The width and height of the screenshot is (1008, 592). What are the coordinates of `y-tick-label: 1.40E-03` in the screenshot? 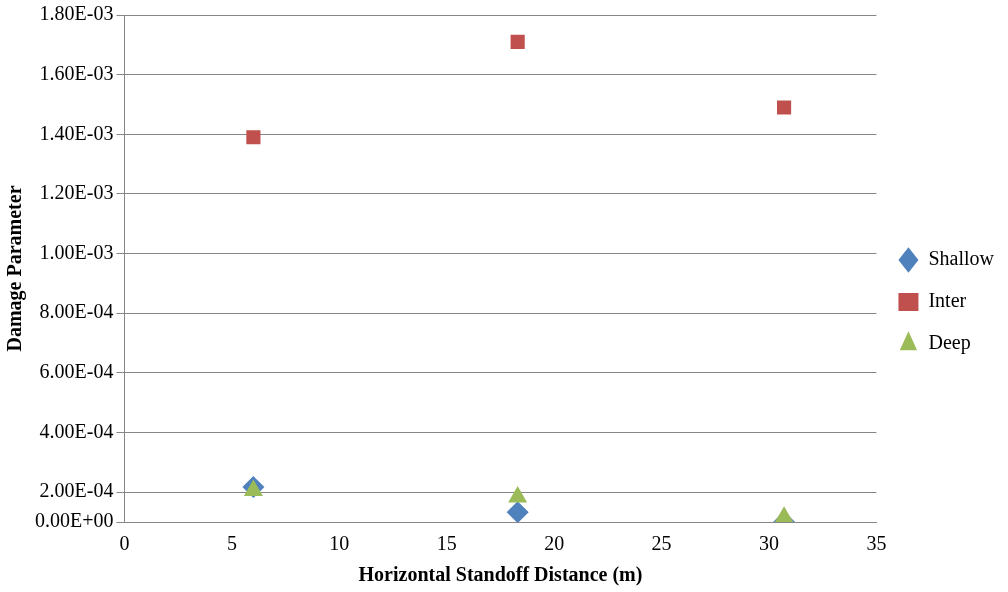 It's located at (76, 132).